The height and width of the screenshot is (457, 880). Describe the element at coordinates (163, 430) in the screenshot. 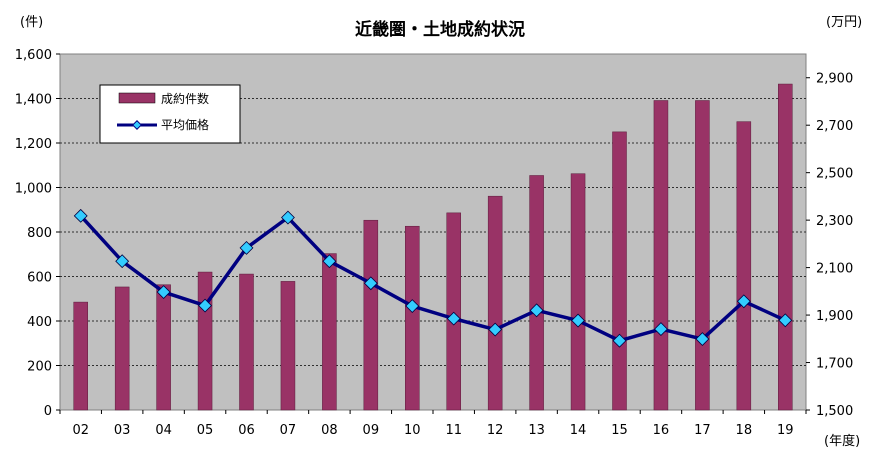

I see `x-tick-label: 04` at that location.